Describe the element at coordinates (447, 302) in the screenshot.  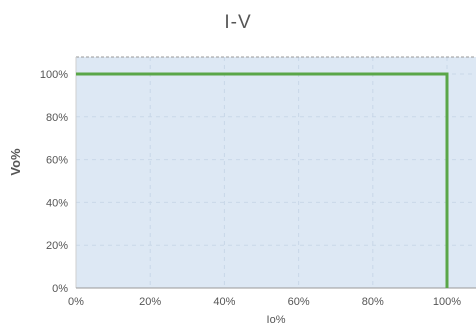
I see `x-tick-label: 100%` at that location.